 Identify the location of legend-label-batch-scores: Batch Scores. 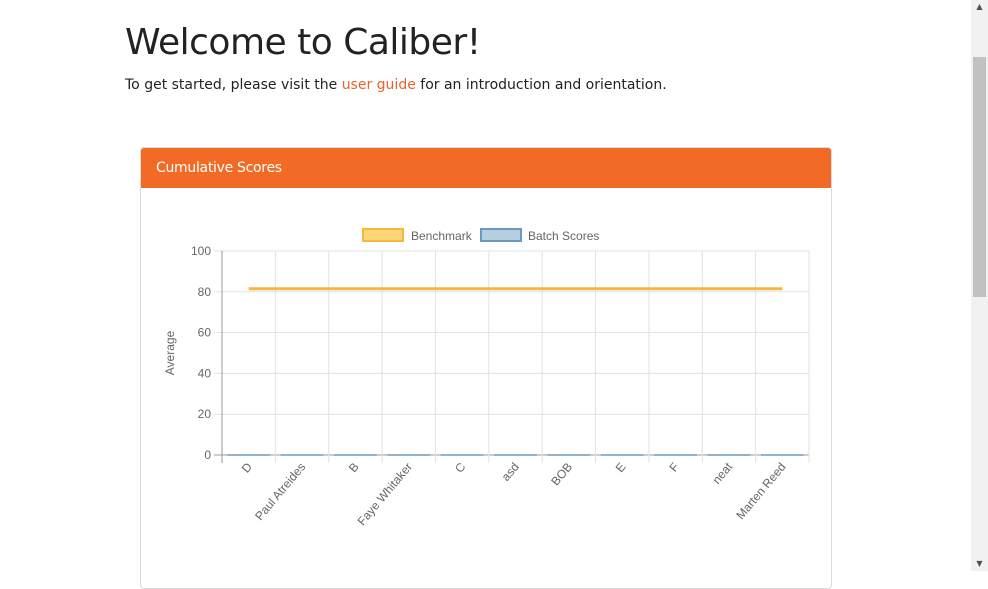
(563, 236).